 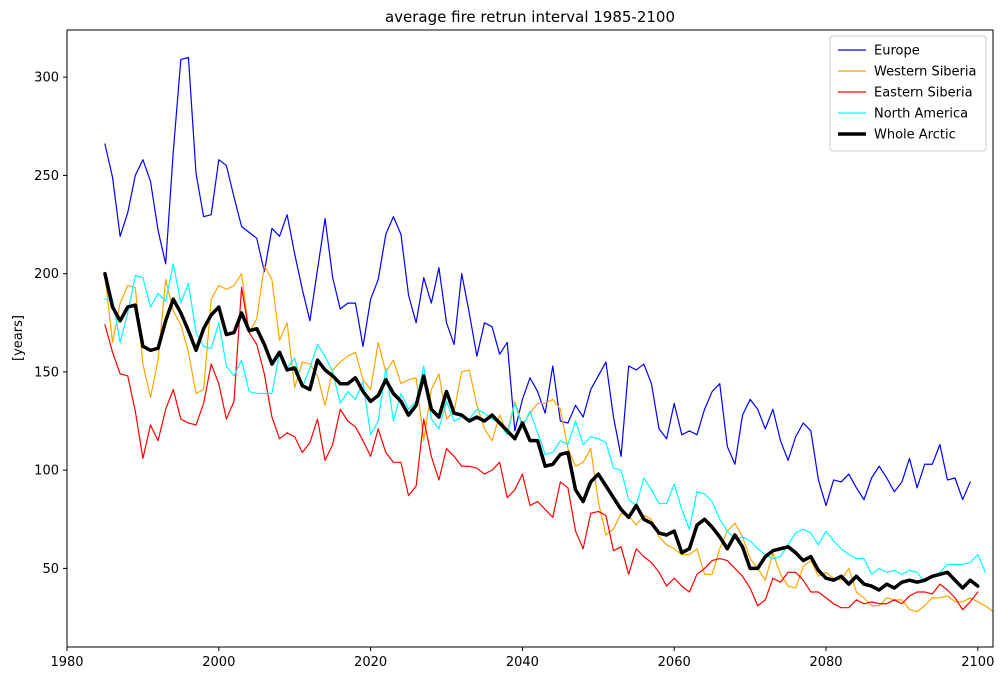 What do you see at coordinates (46, 372) in the screenshot?
I see `y-tick-label: 150` at bounding box center [46, 372].